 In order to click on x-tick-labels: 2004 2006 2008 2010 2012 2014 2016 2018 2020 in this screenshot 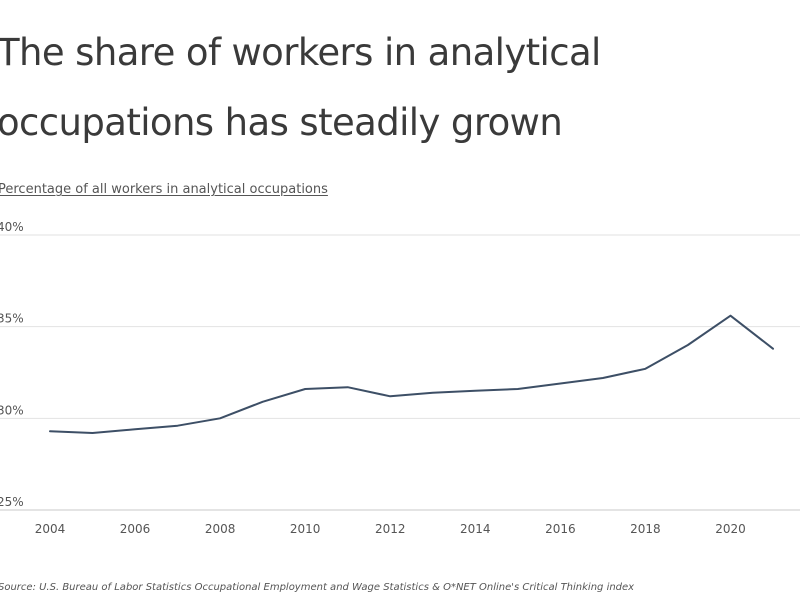, I will do `click(390, 529)`.